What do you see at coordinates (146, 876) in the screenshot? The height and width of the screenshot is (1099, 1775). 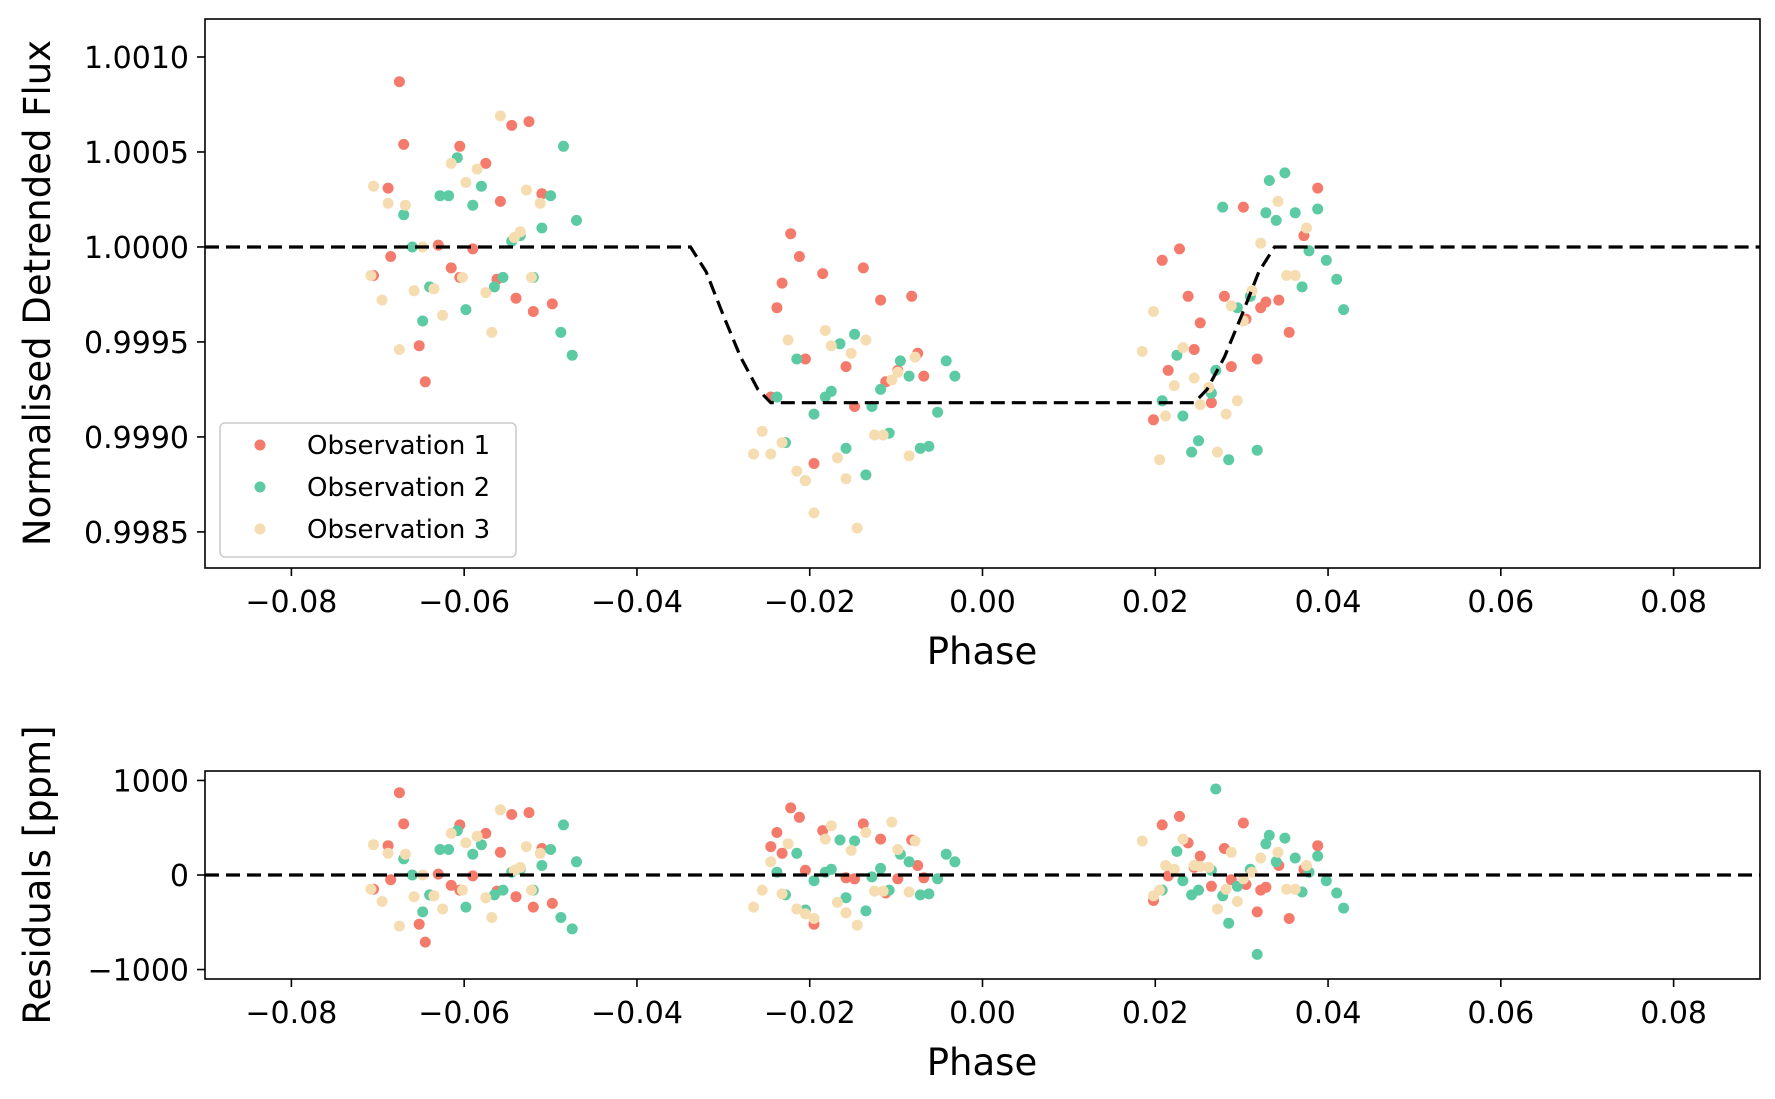 I see `residuals-y-ticks: −1000 0 1000` at bounding box center [146, 876].